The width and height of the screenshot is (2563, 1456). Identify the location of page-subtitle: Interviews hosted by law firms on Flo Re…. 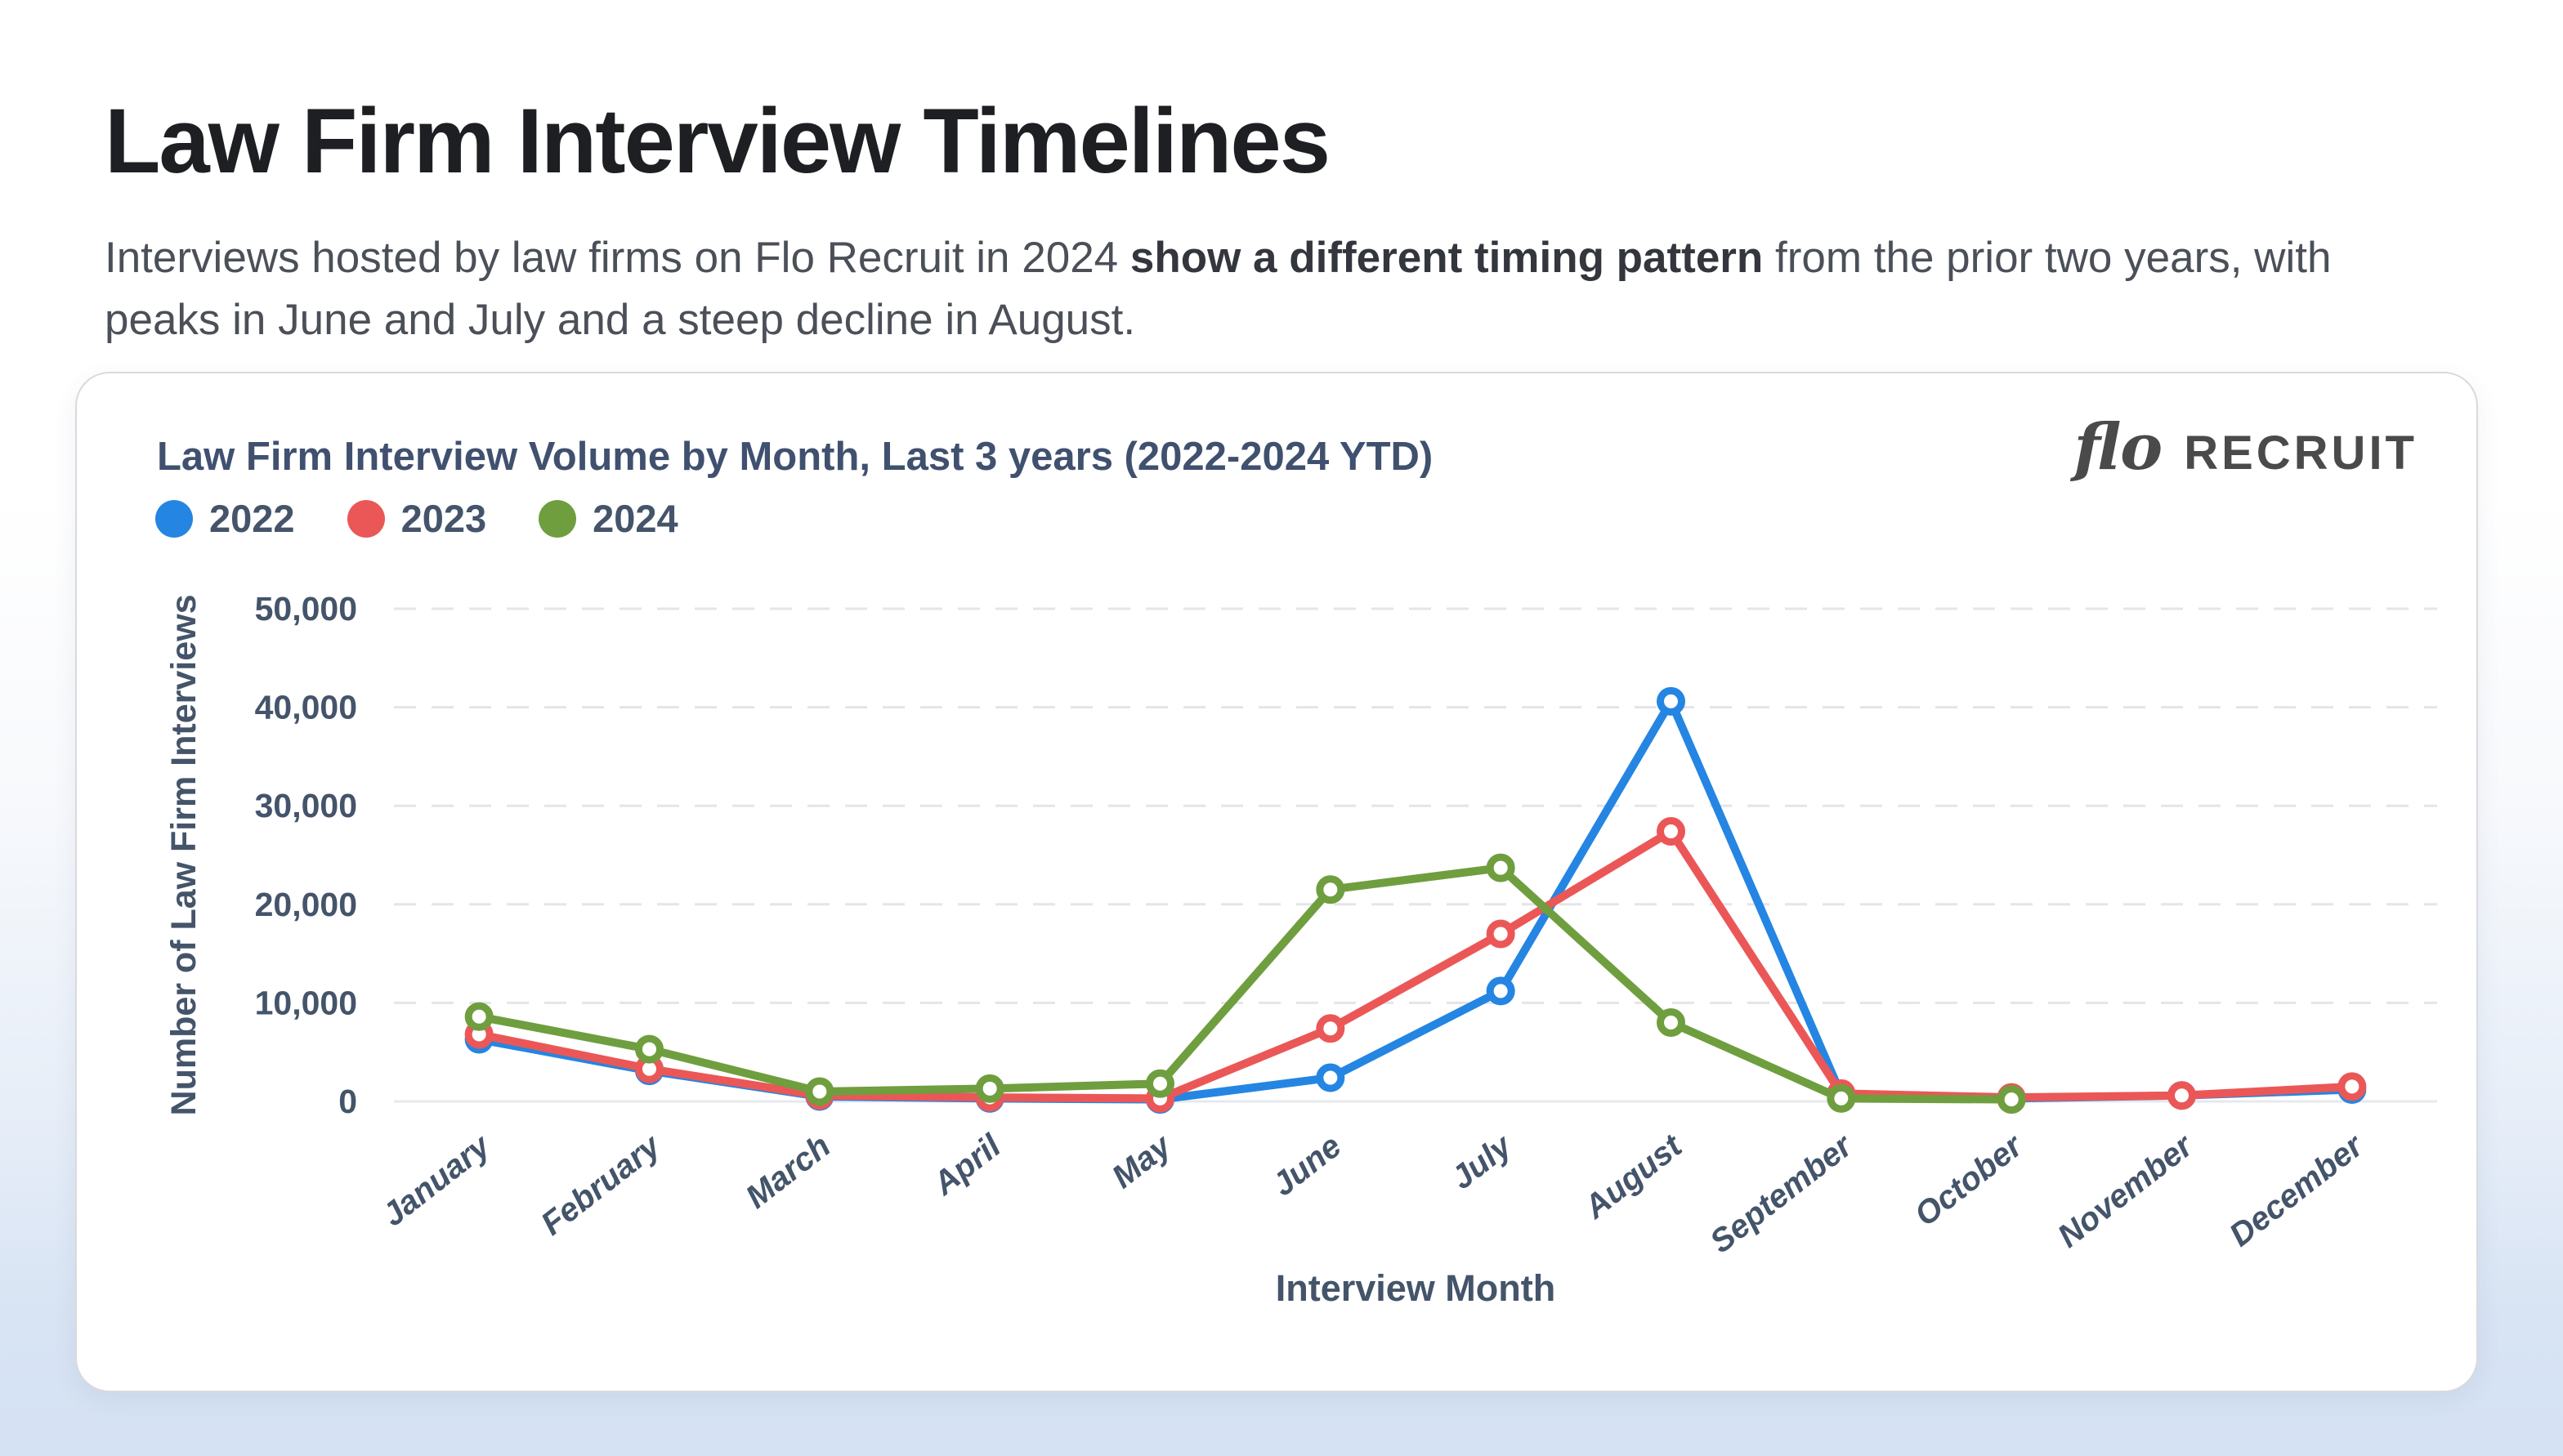
(1265, 289).